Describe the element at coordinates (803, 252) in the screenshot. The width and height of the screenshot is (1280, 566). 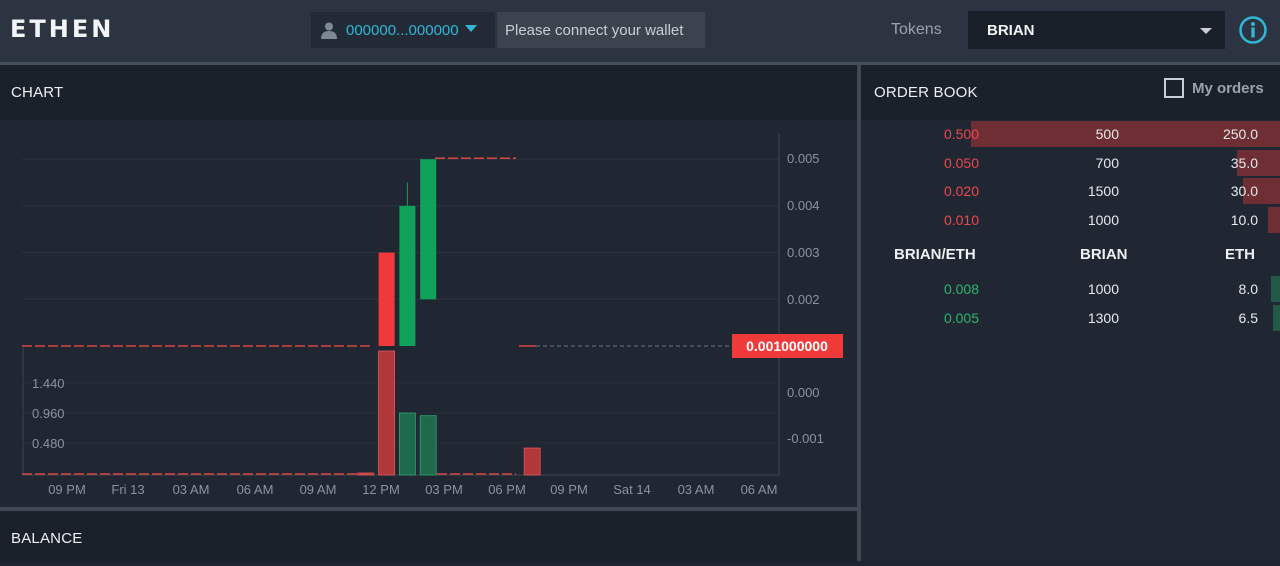
I see `price-axis-label: 0.003` at that location.